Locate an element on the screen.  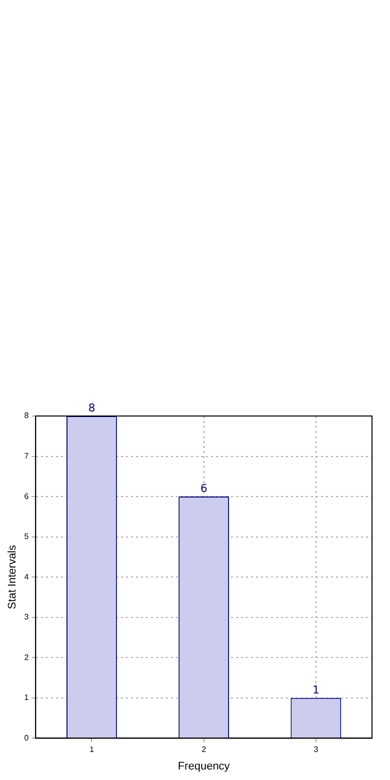
y-tick-label: 7 is located at coordinates (27, 455).